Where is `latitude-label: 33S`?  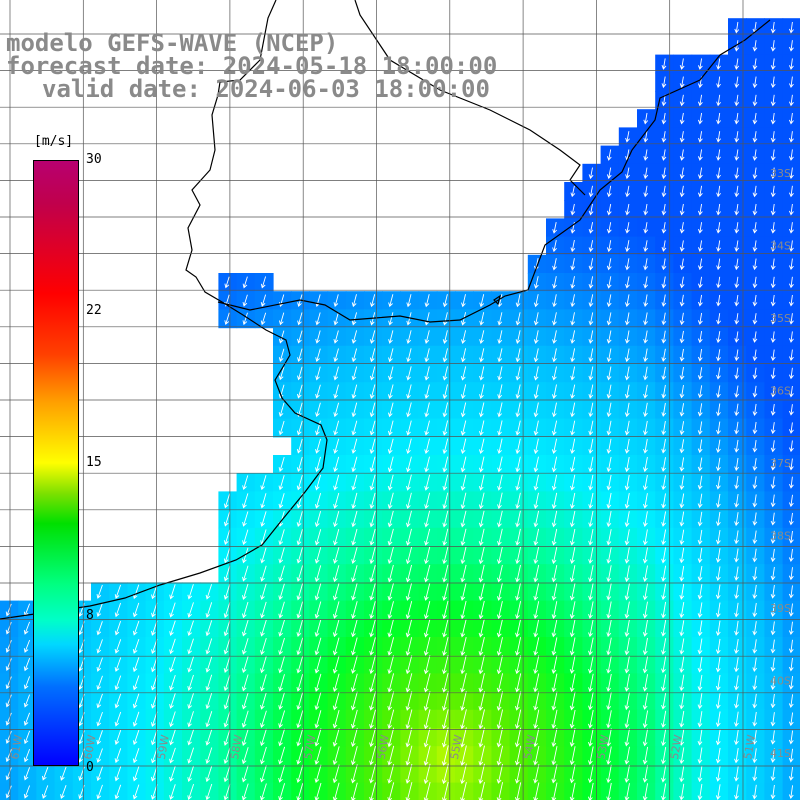 latitude-label: 33S is located at coordinates (780, 173).